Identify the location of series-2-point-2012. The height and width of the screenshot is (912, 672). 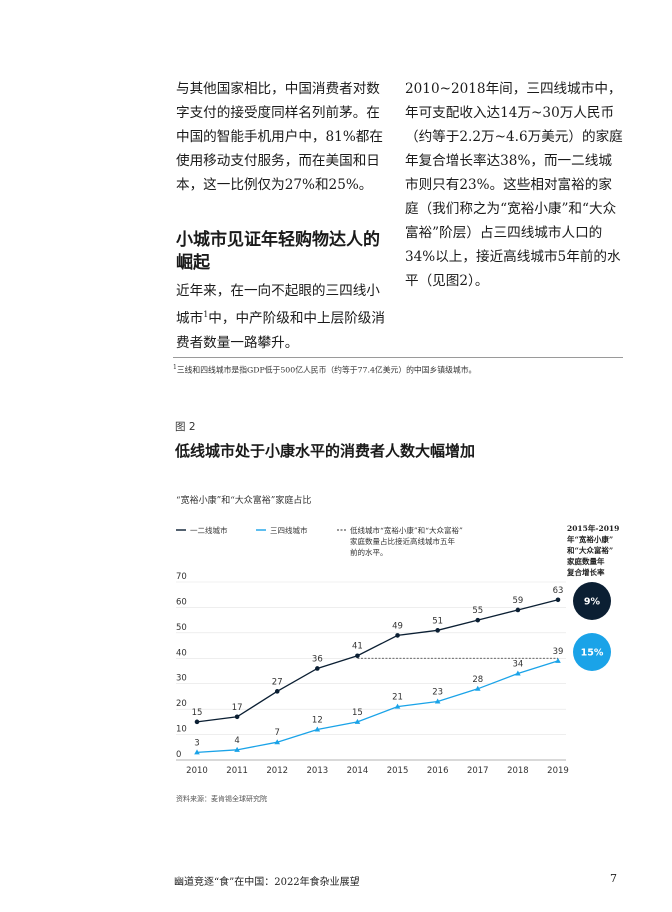
(277, 742).